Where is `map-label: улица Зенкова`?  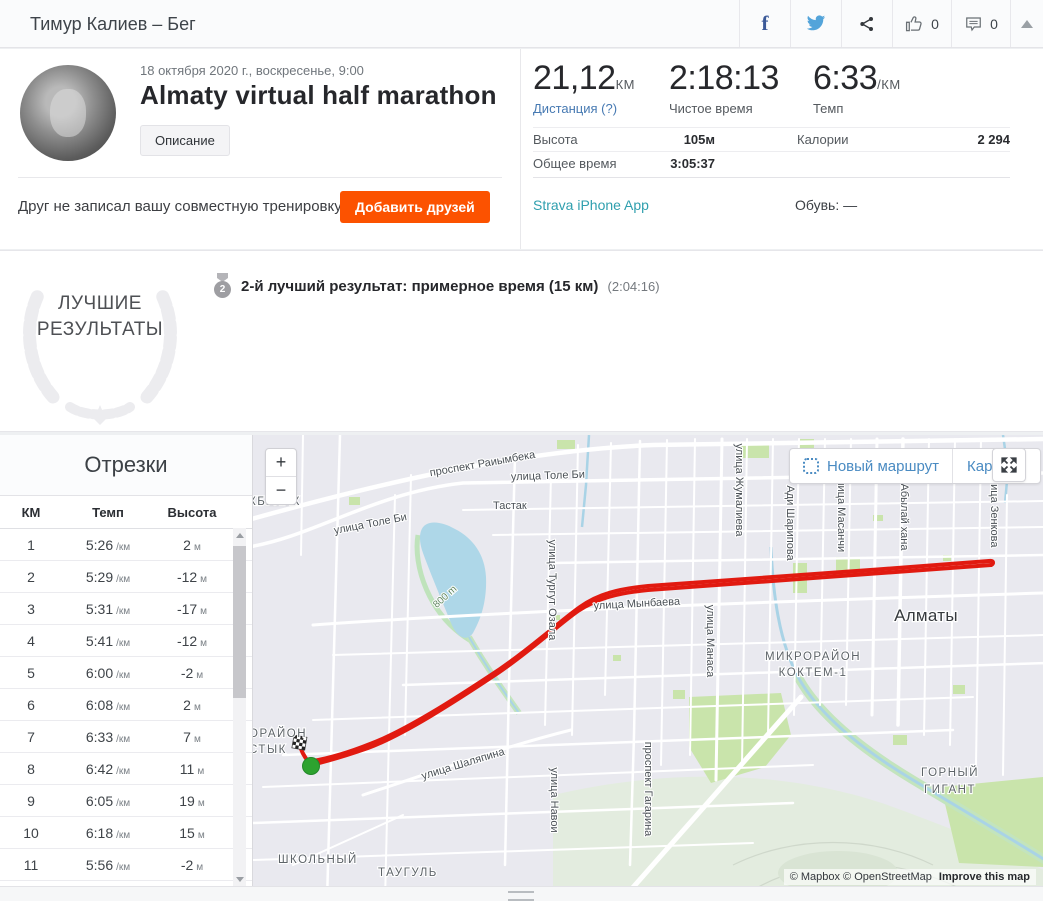 map-label: улица Зенкова is located at coordinates (994, 510).